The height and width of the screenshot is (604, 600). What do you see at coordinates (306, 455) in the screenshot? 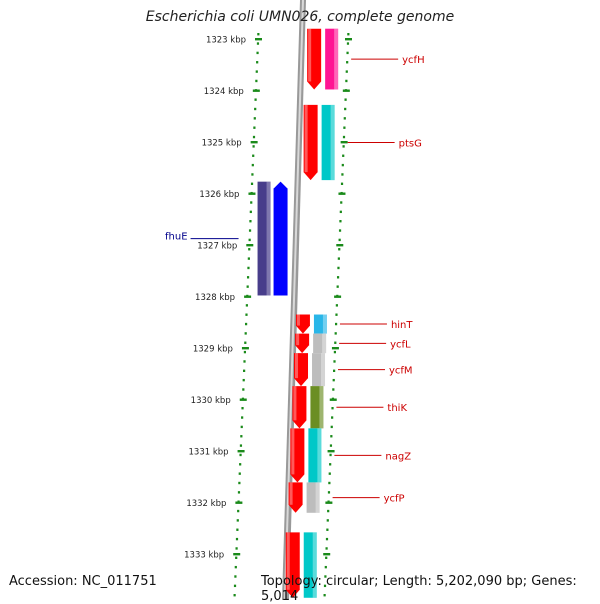
I see `gene-nagZ` at bounding box center [306, 455].